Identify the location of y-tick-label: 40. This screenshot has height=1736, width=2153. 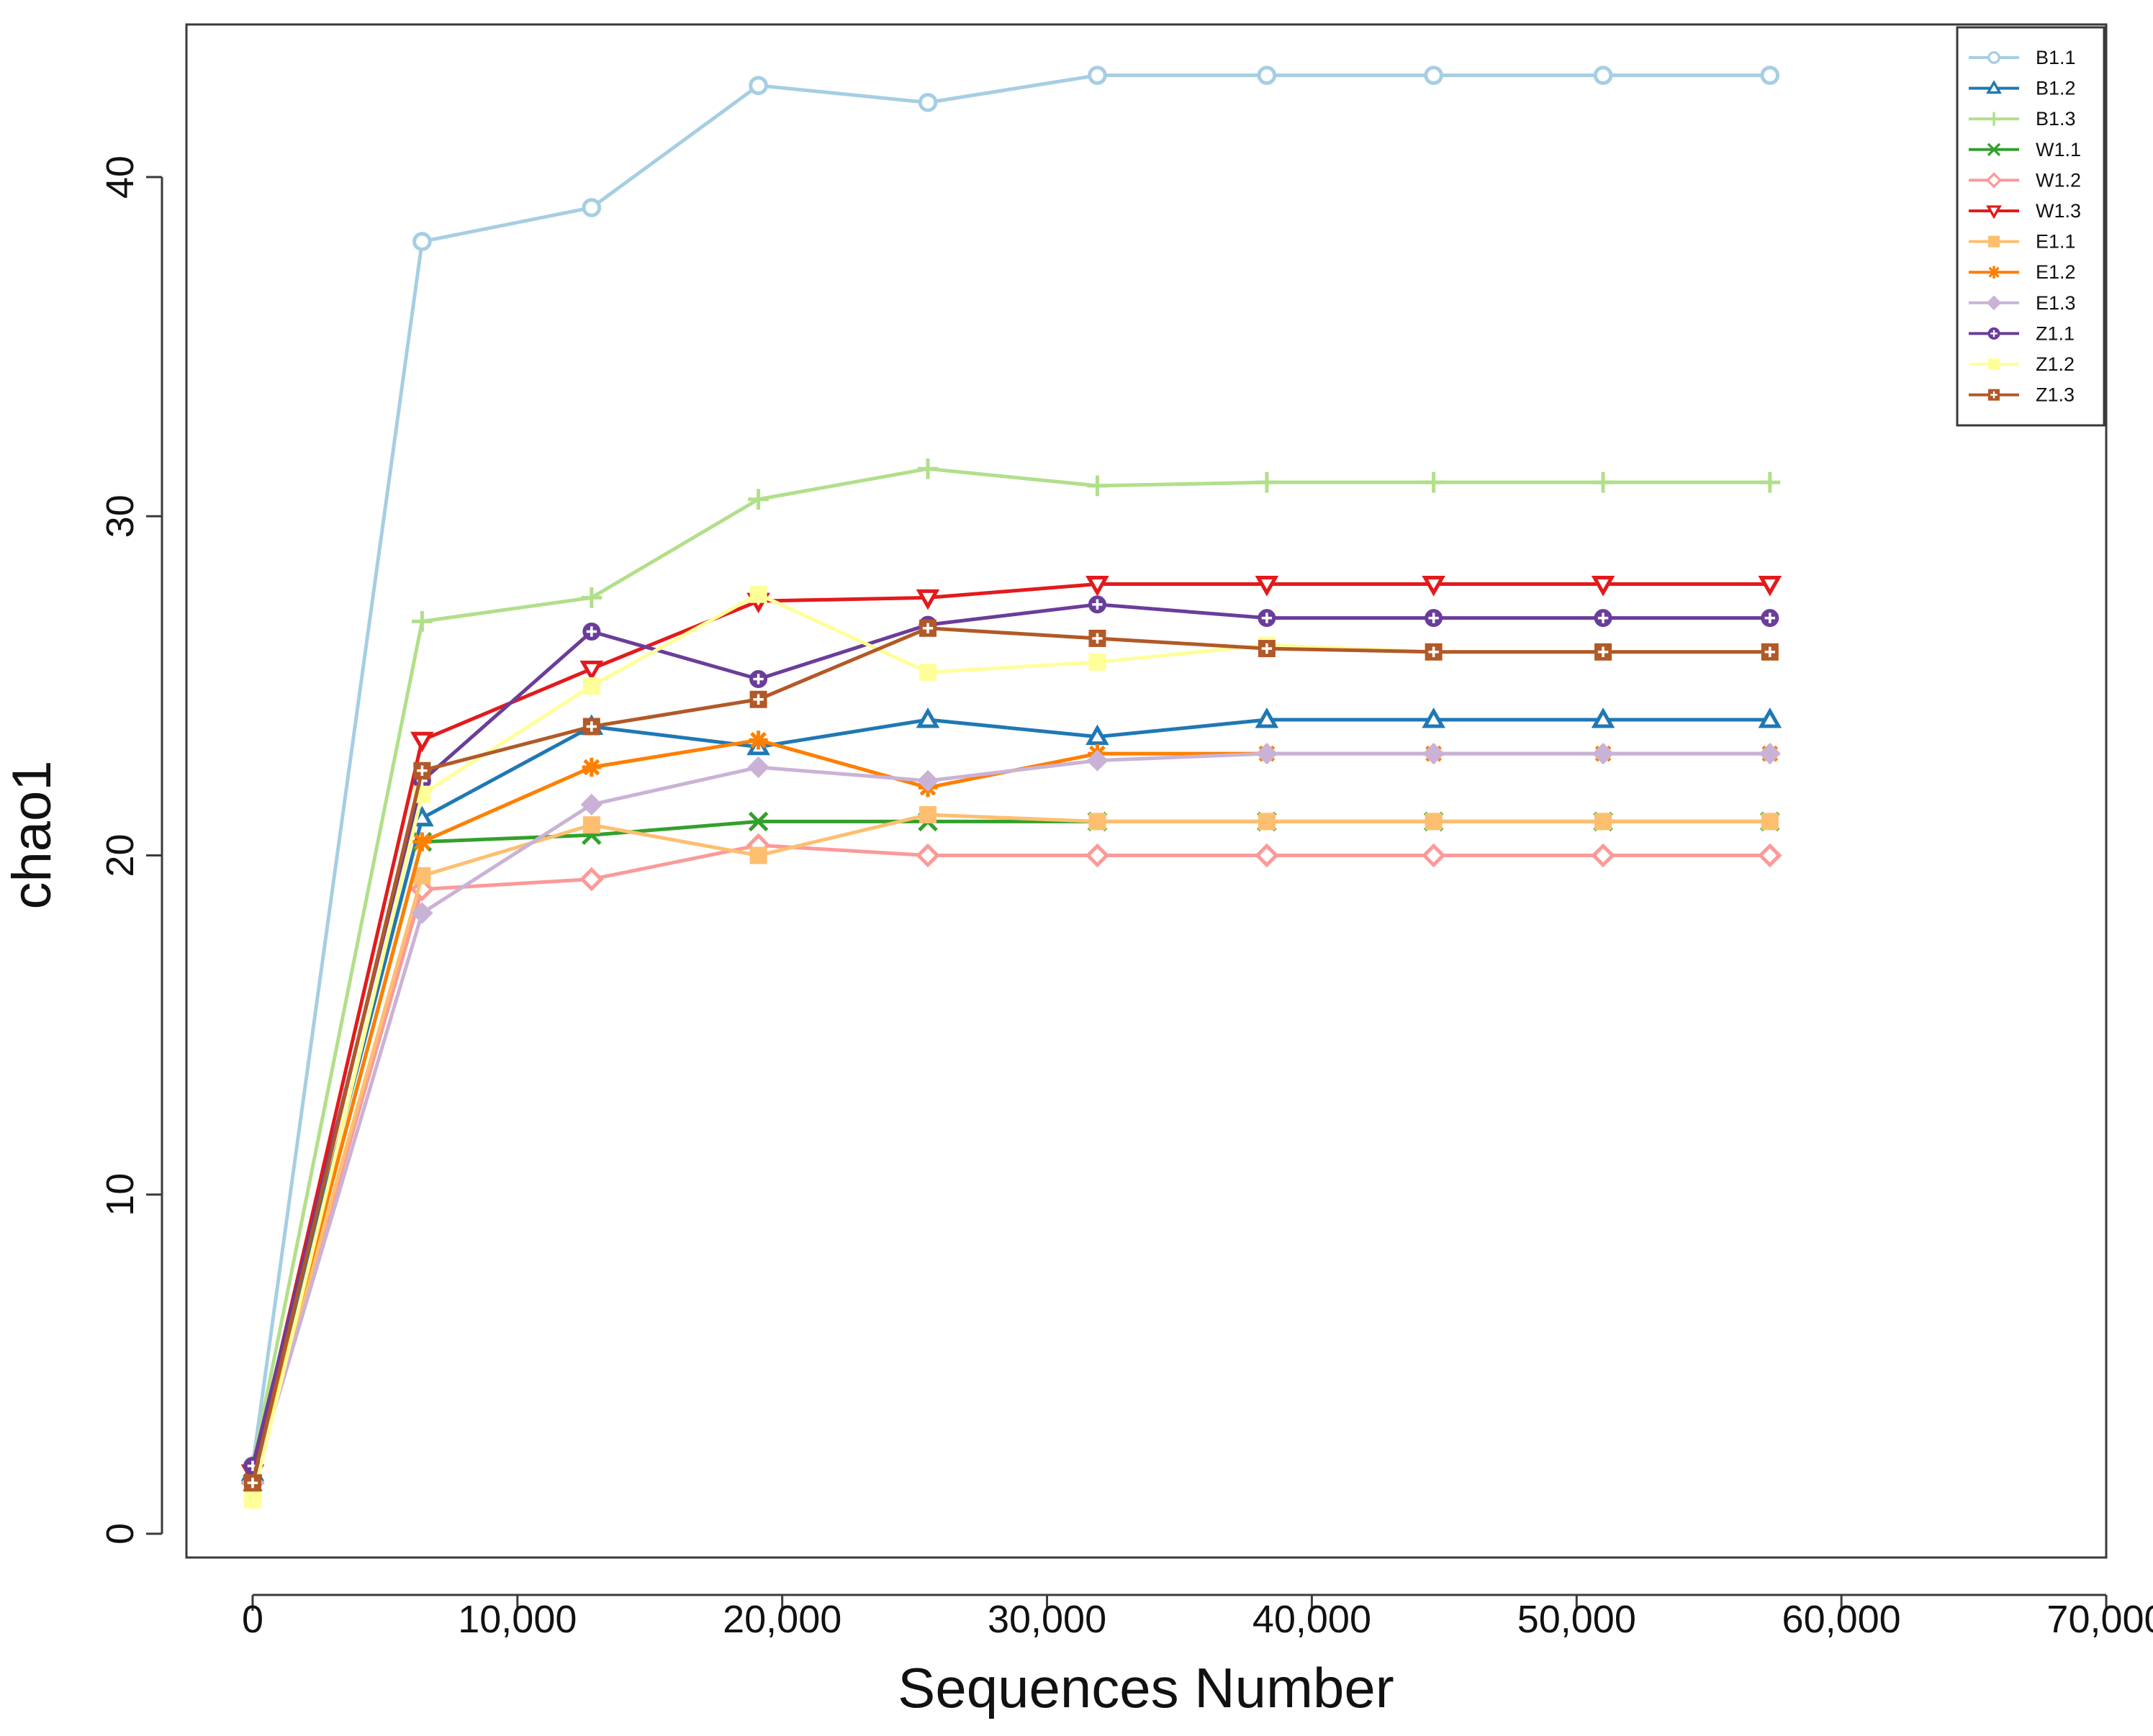
(121, 177).